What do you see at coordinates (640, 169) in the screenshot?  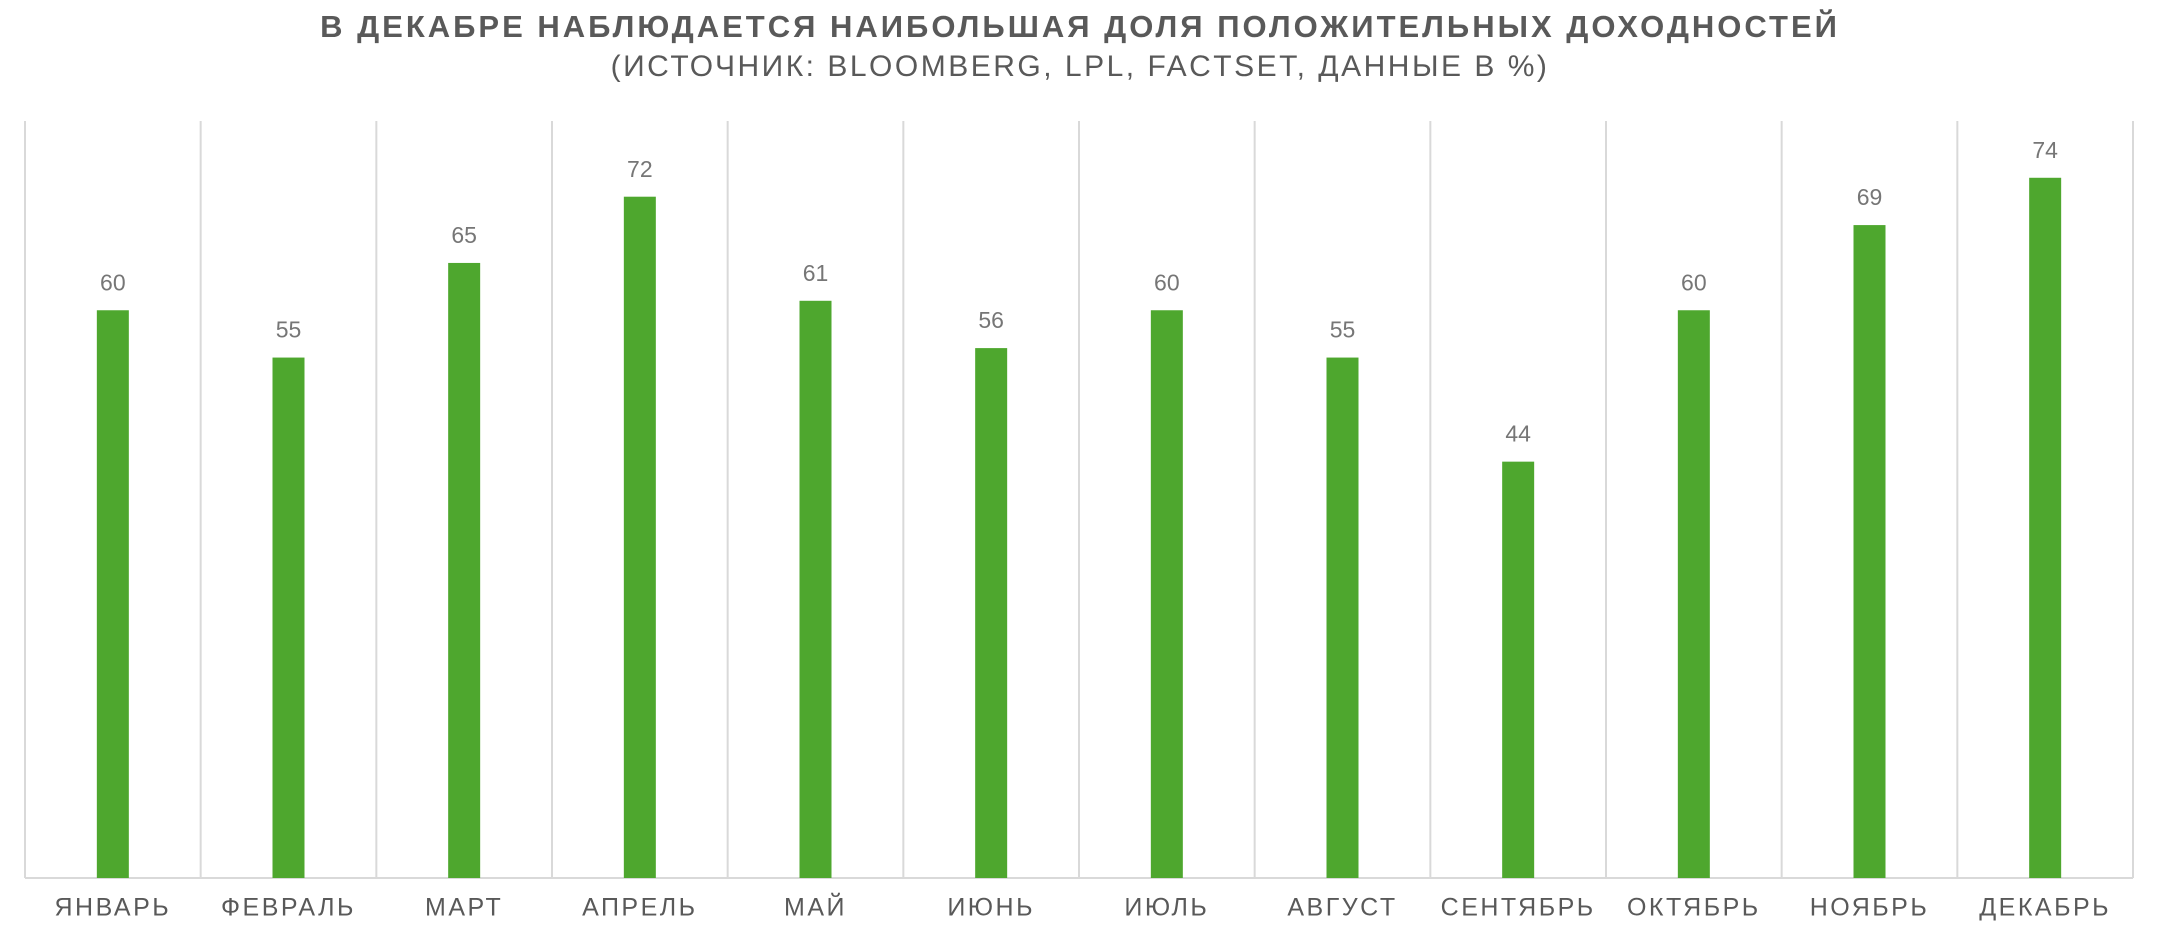 I see `data-label: 72` at bounding box center [640, 169].